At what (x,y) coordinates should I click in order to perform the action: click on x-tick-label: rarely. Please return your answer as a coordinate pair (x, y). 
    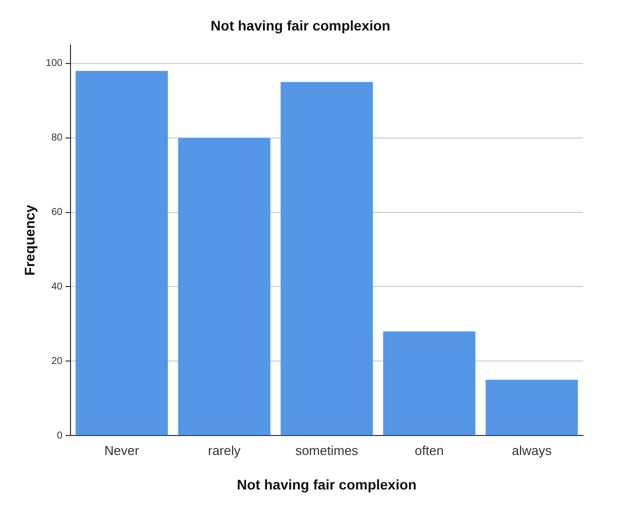
    Looking at the image, I should click on (224, 450).